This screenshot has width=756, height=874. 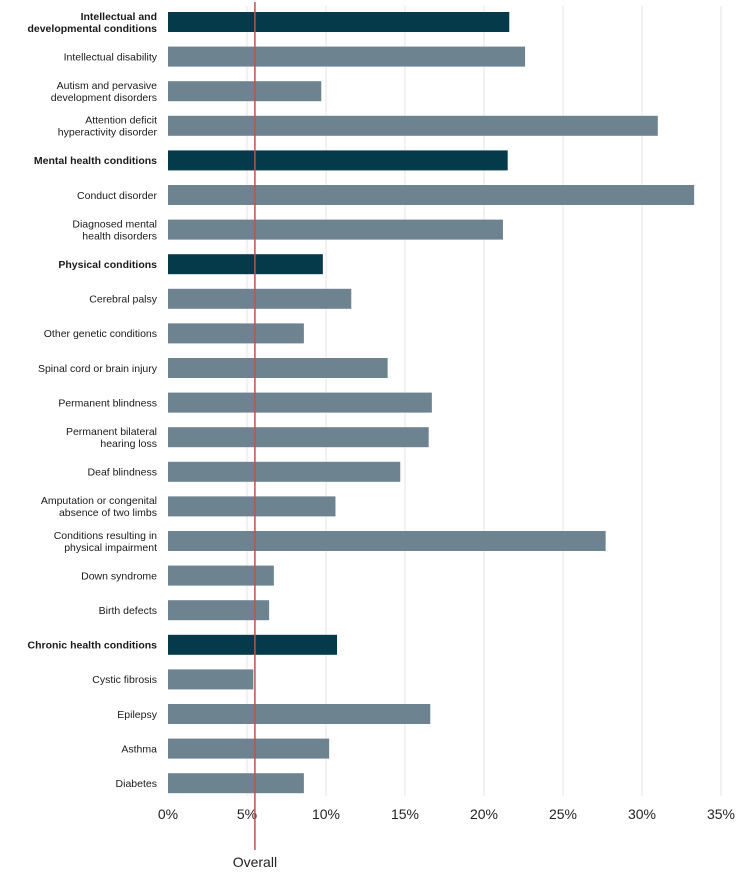 I want to click on category-label: Cerebral palsy, so click(x=123, y=300).